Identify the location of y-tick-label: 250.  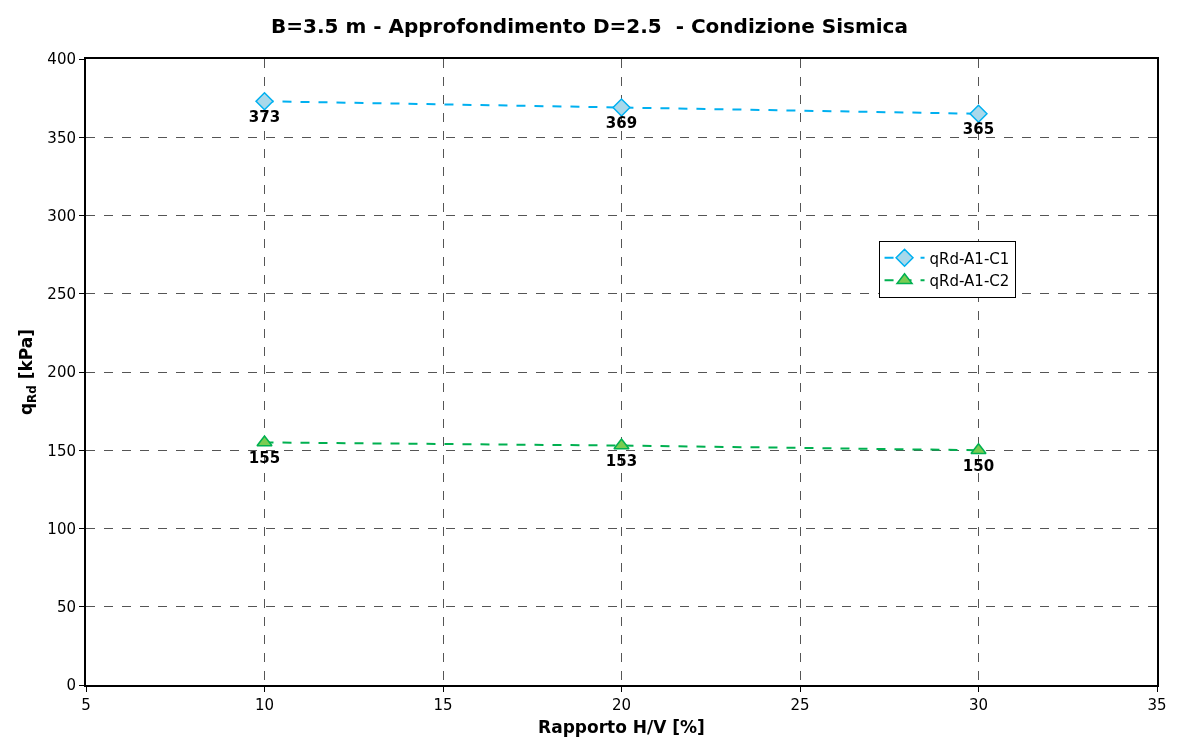
(61, 294).